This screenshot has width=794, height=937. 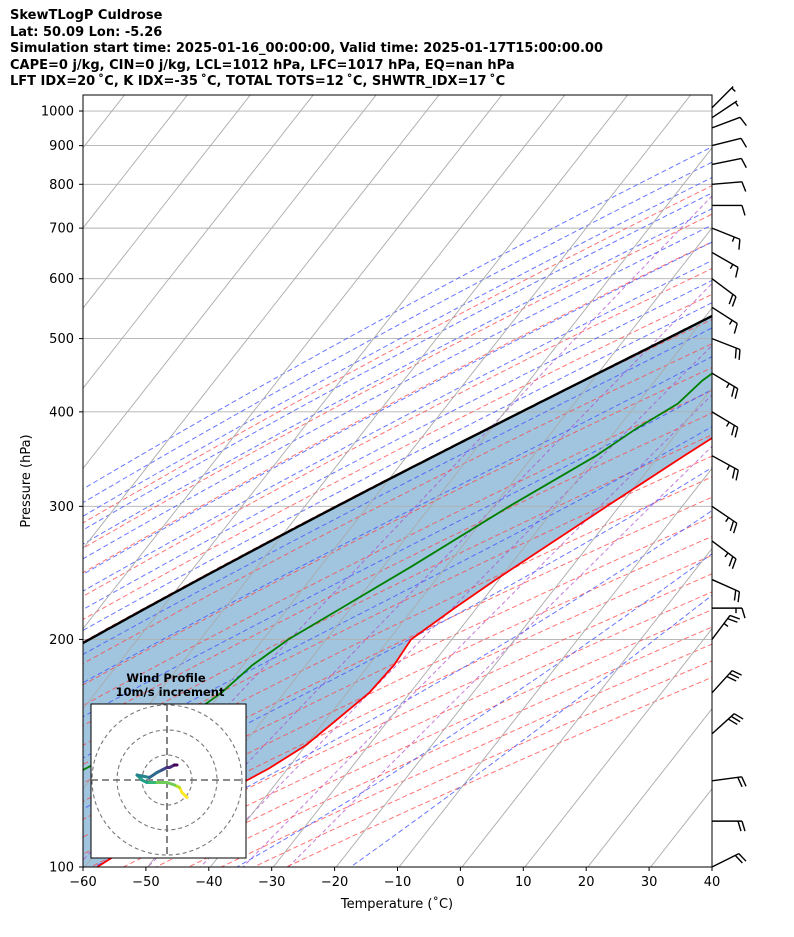 I want to click on x-tick-label: −40, so click(x=208, y=882).